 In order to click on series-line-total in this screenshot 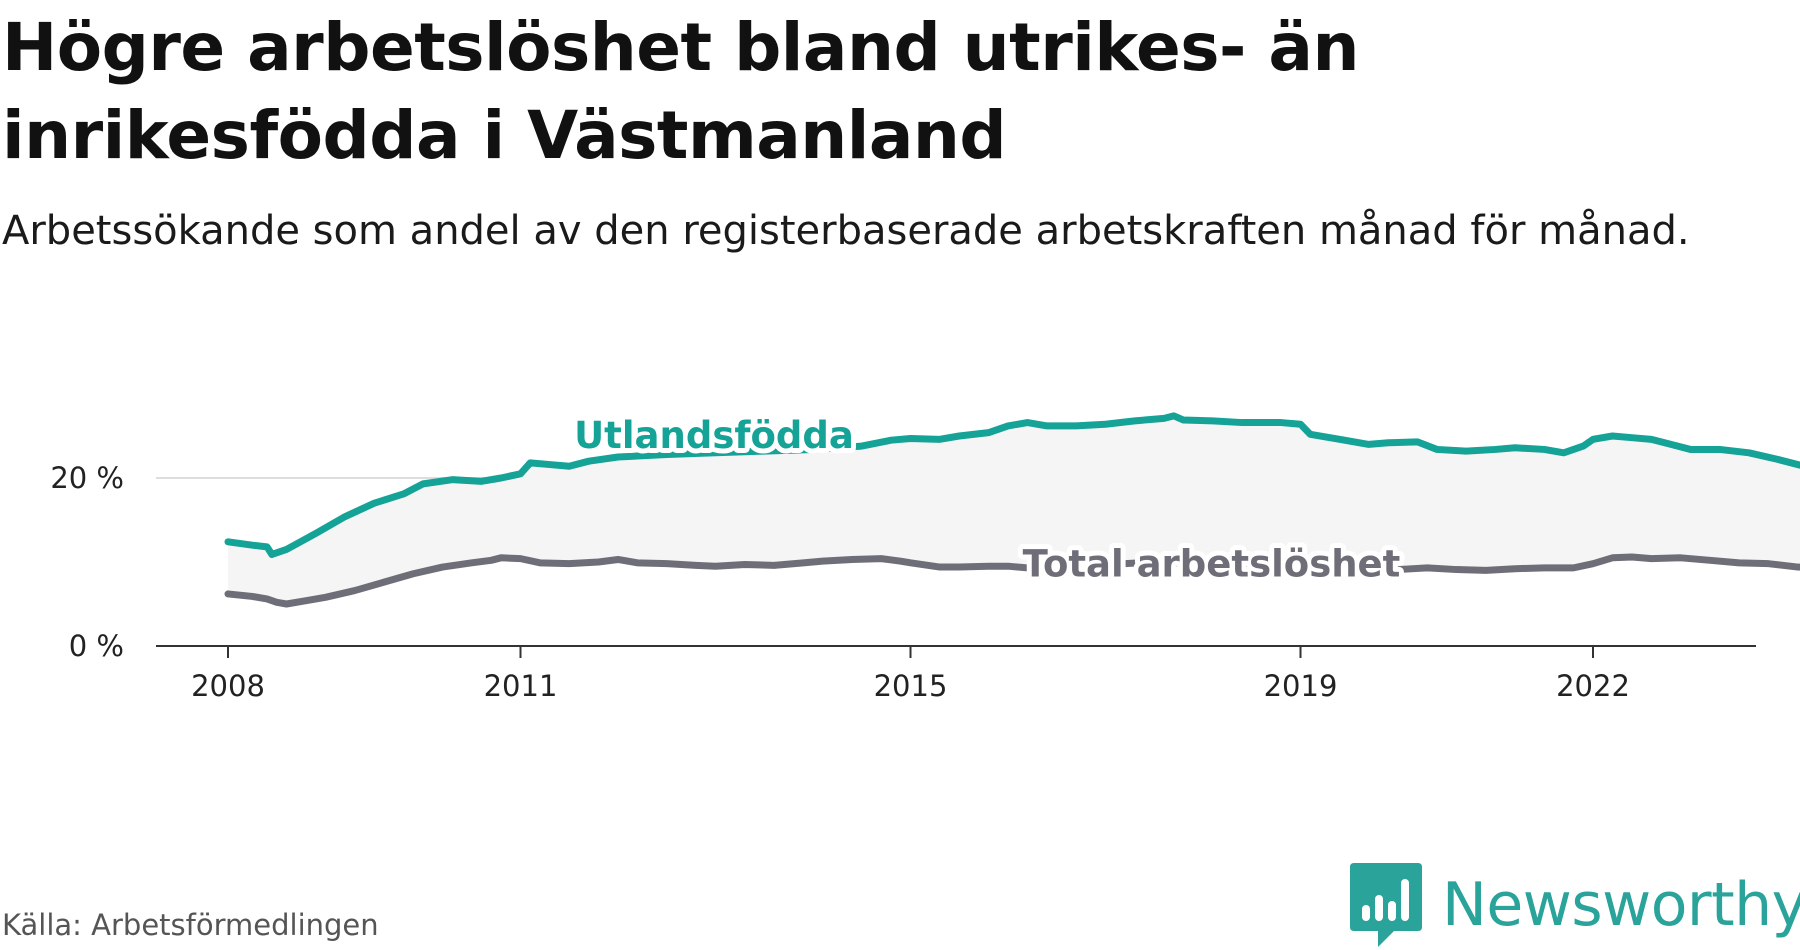, I will do `click(1012, 580)`.